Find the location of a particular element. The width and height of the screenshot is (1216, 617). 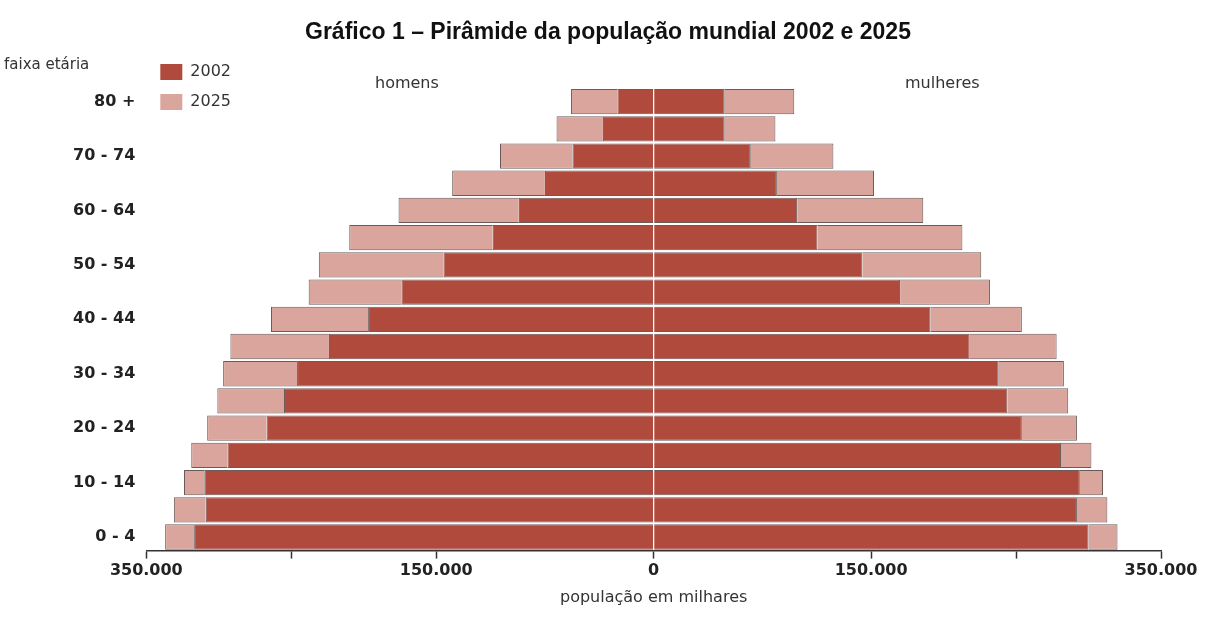

legend-label: 2025 is located at coordinates (211, 101).